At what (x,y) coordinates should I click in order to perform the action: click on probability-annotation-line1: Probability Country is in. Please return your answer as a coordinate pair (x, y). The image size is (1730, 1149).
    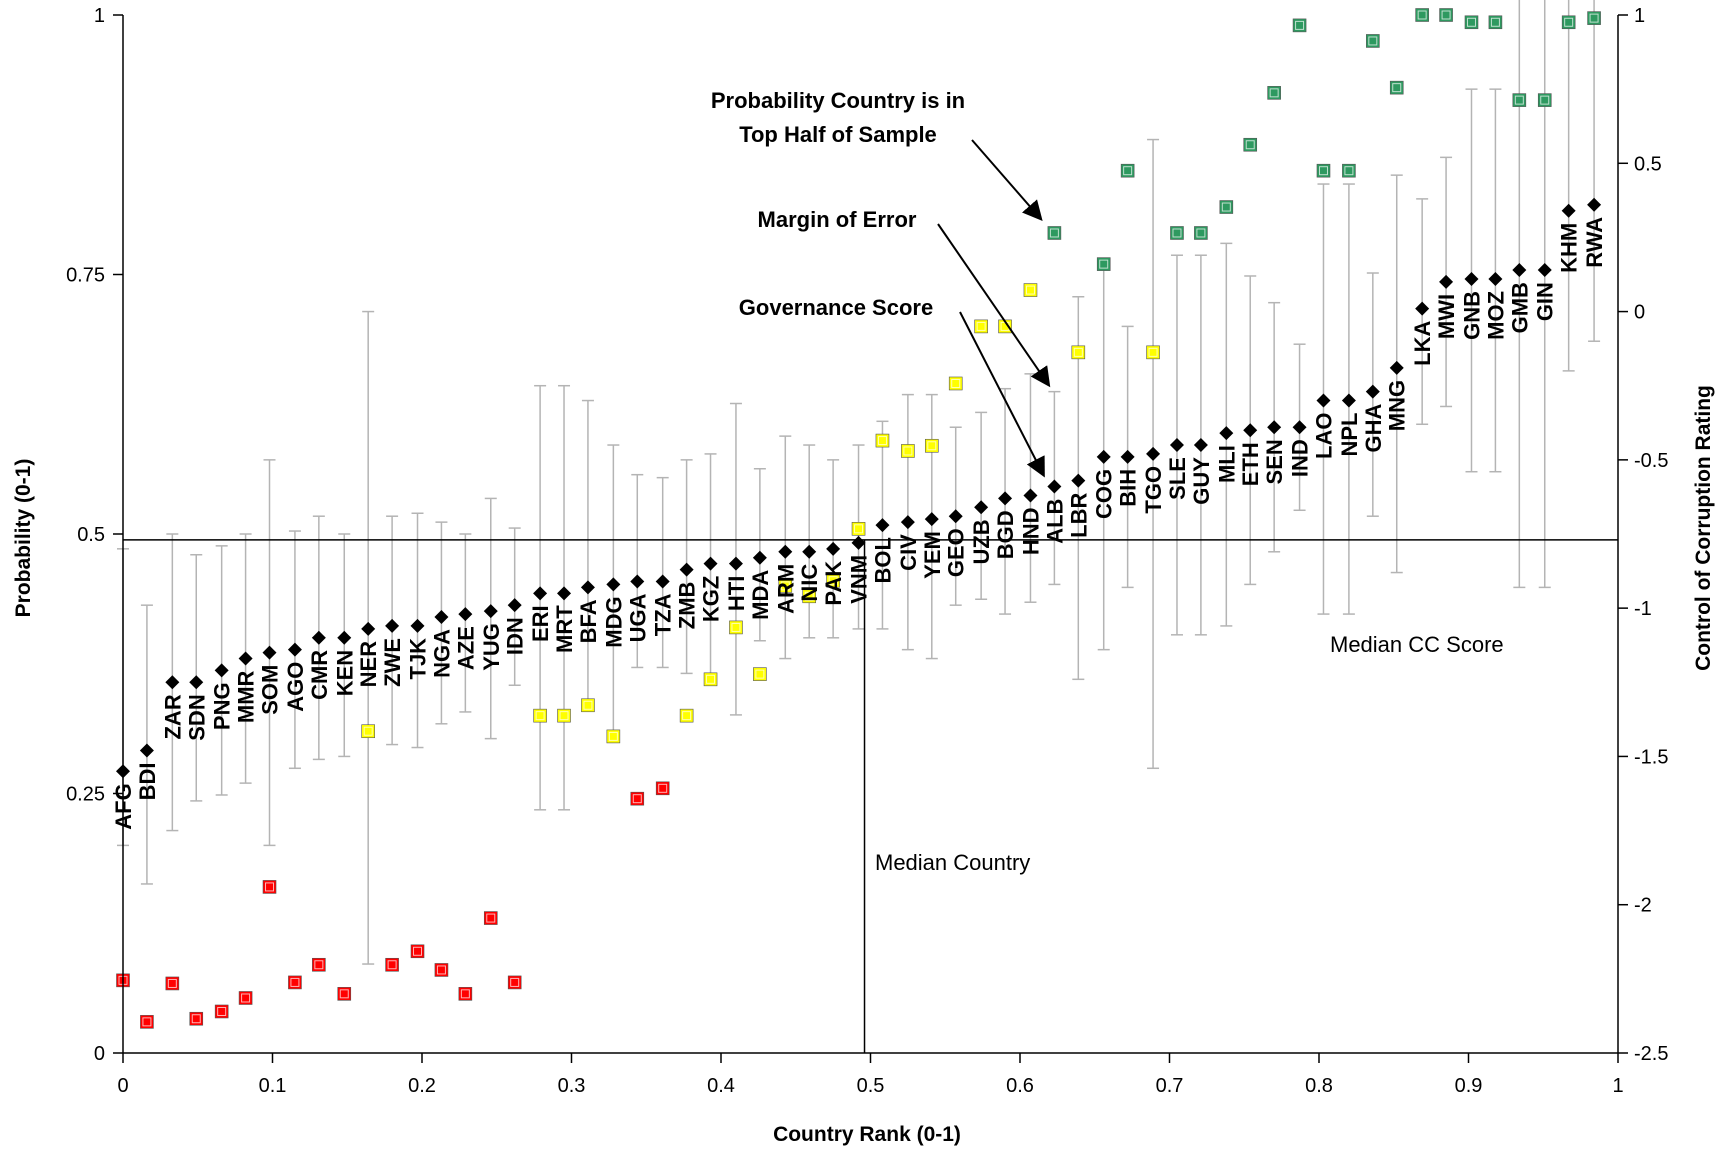
    Looking at the image, I should click on (838, 100).